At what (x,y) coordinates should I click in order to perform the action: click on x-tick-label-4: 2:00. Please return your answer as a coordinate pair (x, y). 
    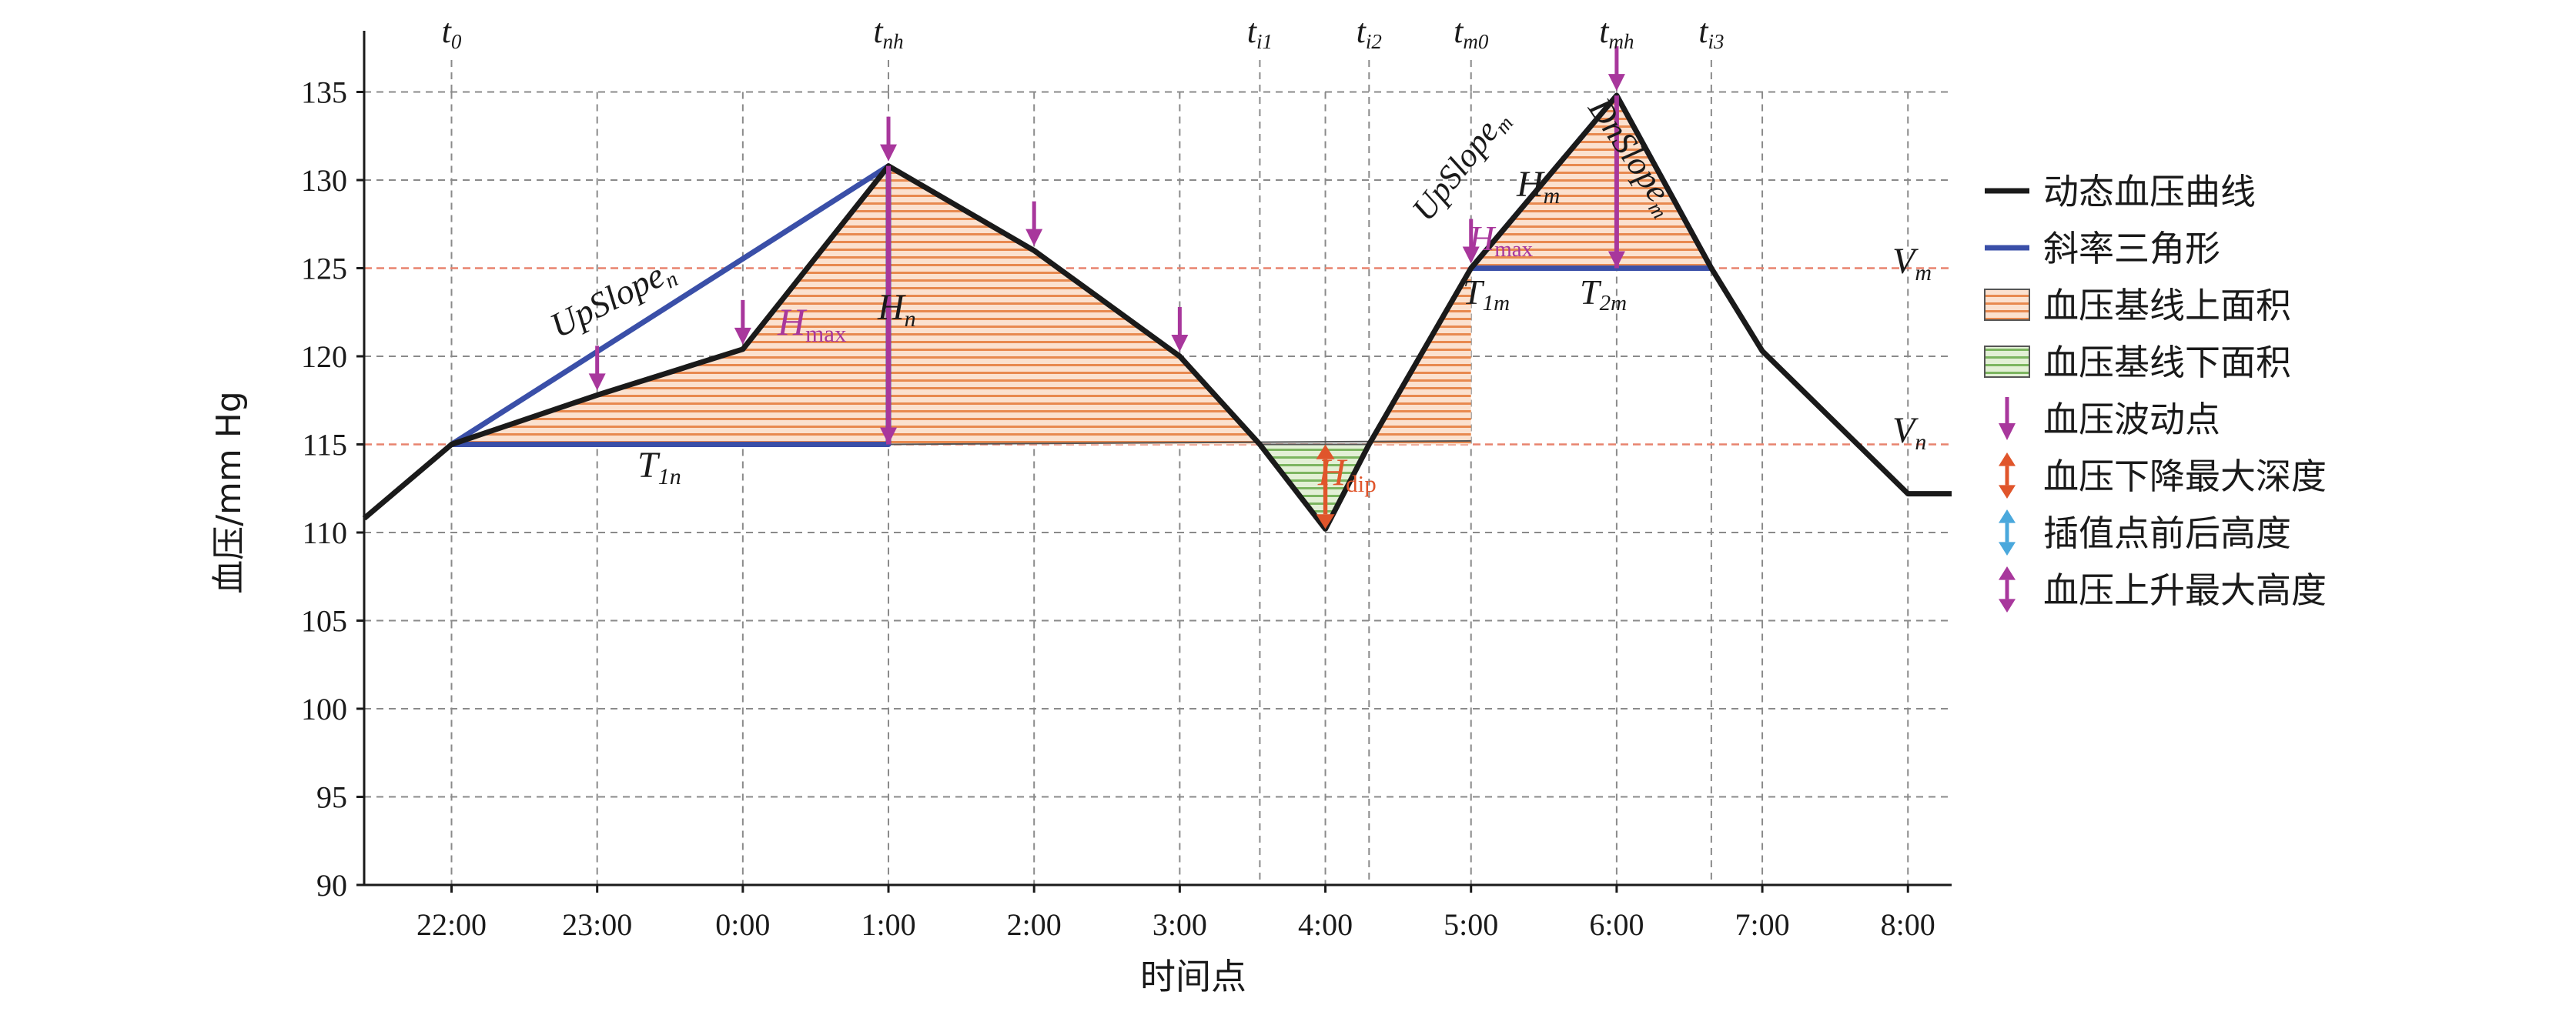
    Looking at the image, I should click on (1034, 924).